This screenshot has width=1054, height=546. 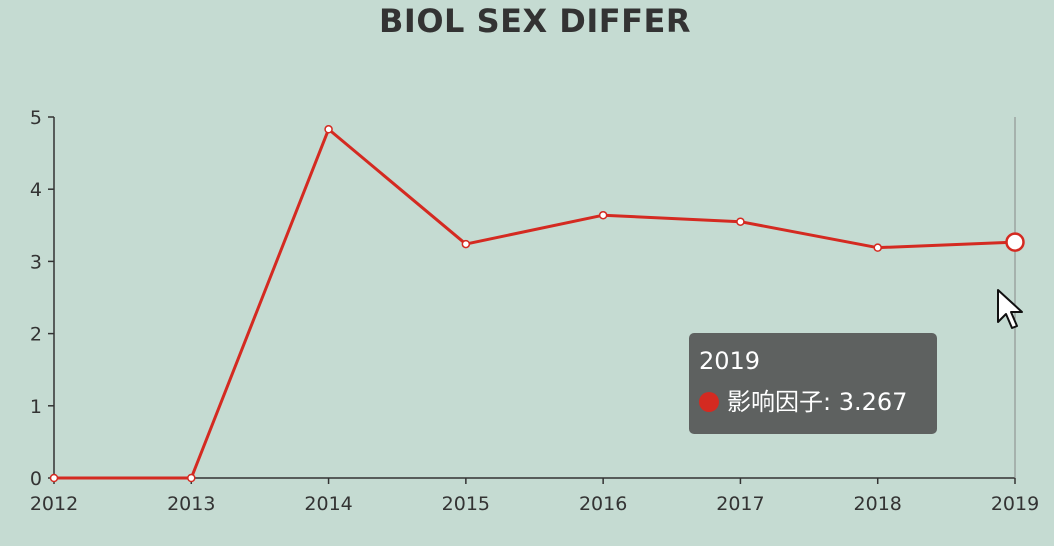 What do you see at coordinates (36, 479) in the screenshot?
I see `y-tick-label: 0` at bounding box center [36, 479].